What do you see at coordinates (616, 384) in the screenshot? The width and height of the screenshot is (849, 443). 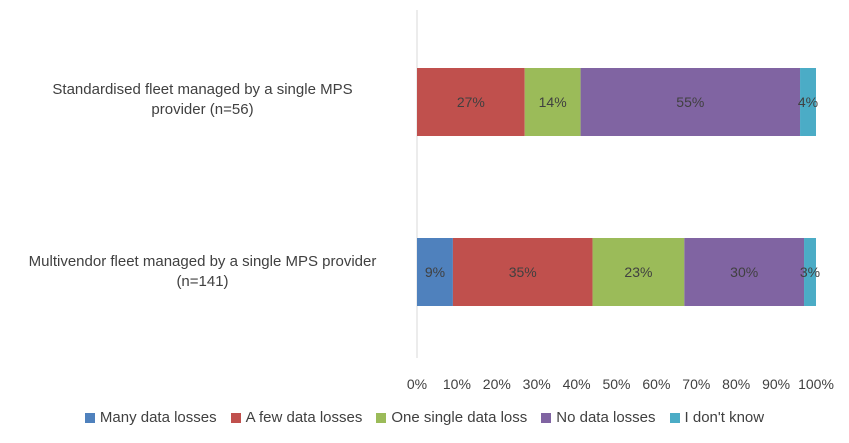 I see `x-tick-label: 50%` at bounding box center [616, 384].